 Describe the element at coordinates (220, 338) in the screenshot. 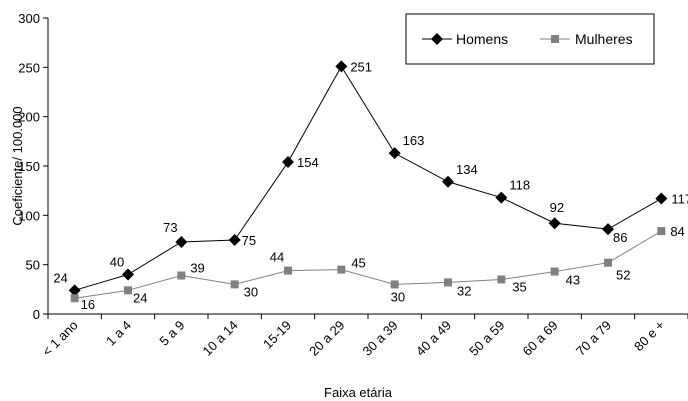

I see `x-tick-label-3: 10 a 14` at that location.